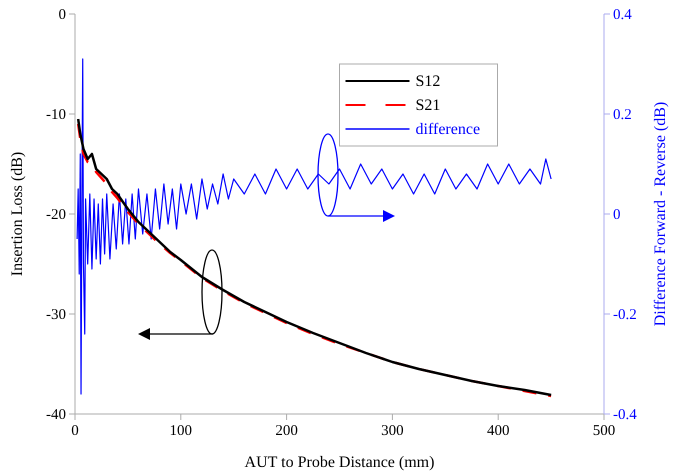 This screenshot has width=677, height=475. I want to click on x-tick-label: 300, so click(392, 431).